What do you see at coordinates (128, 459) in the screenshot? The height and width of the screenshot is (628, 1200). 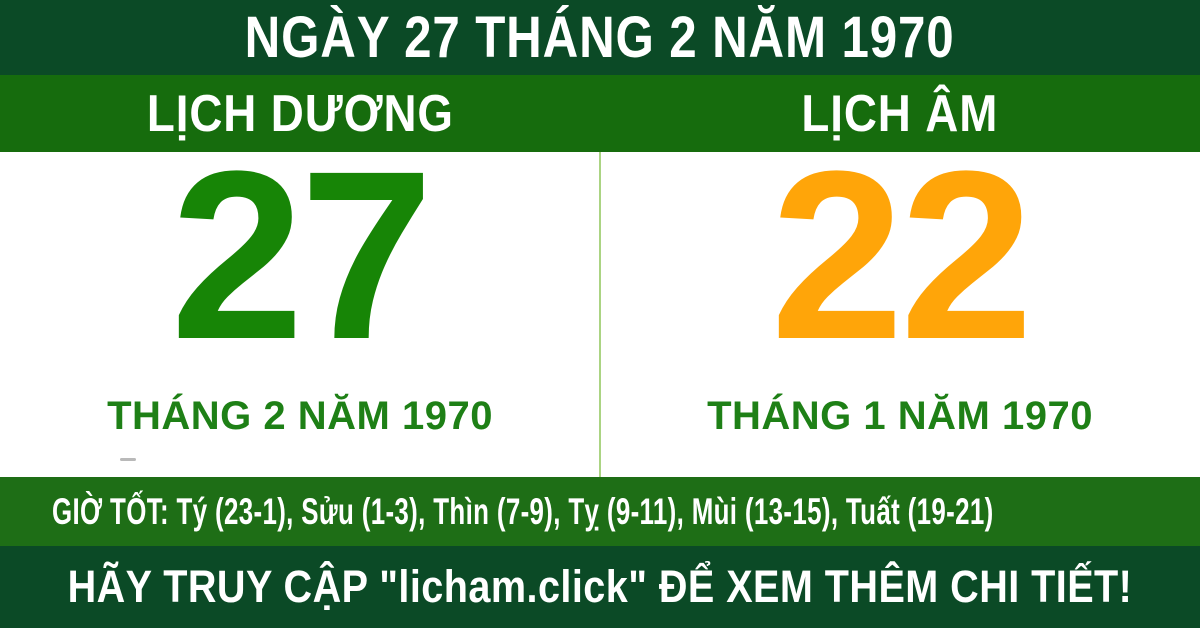 I see `small-dash-artifact` at bounding box center [128, 459].